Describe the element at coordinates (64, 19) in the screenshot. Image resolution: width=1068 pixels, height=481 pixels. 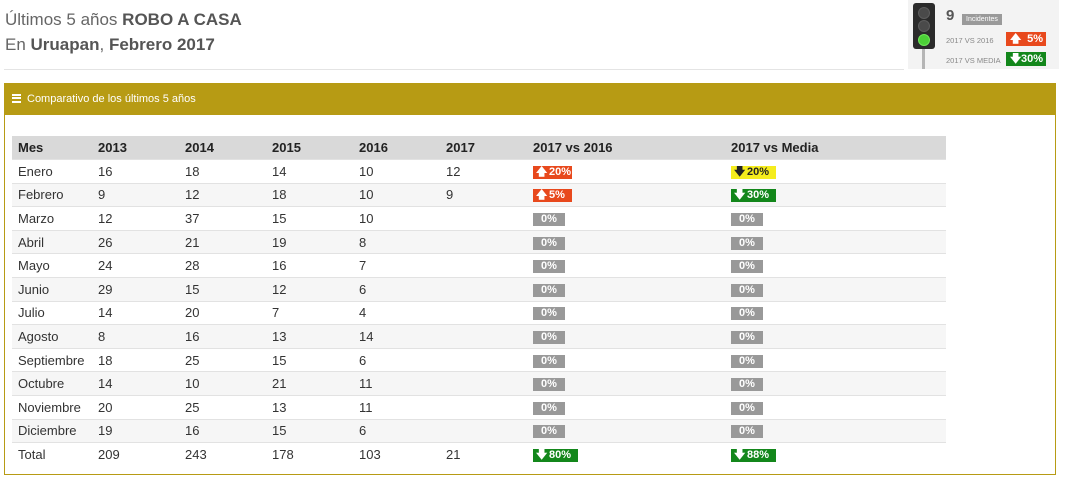
I see `title-prefix: Últimos 5 años` at that location.